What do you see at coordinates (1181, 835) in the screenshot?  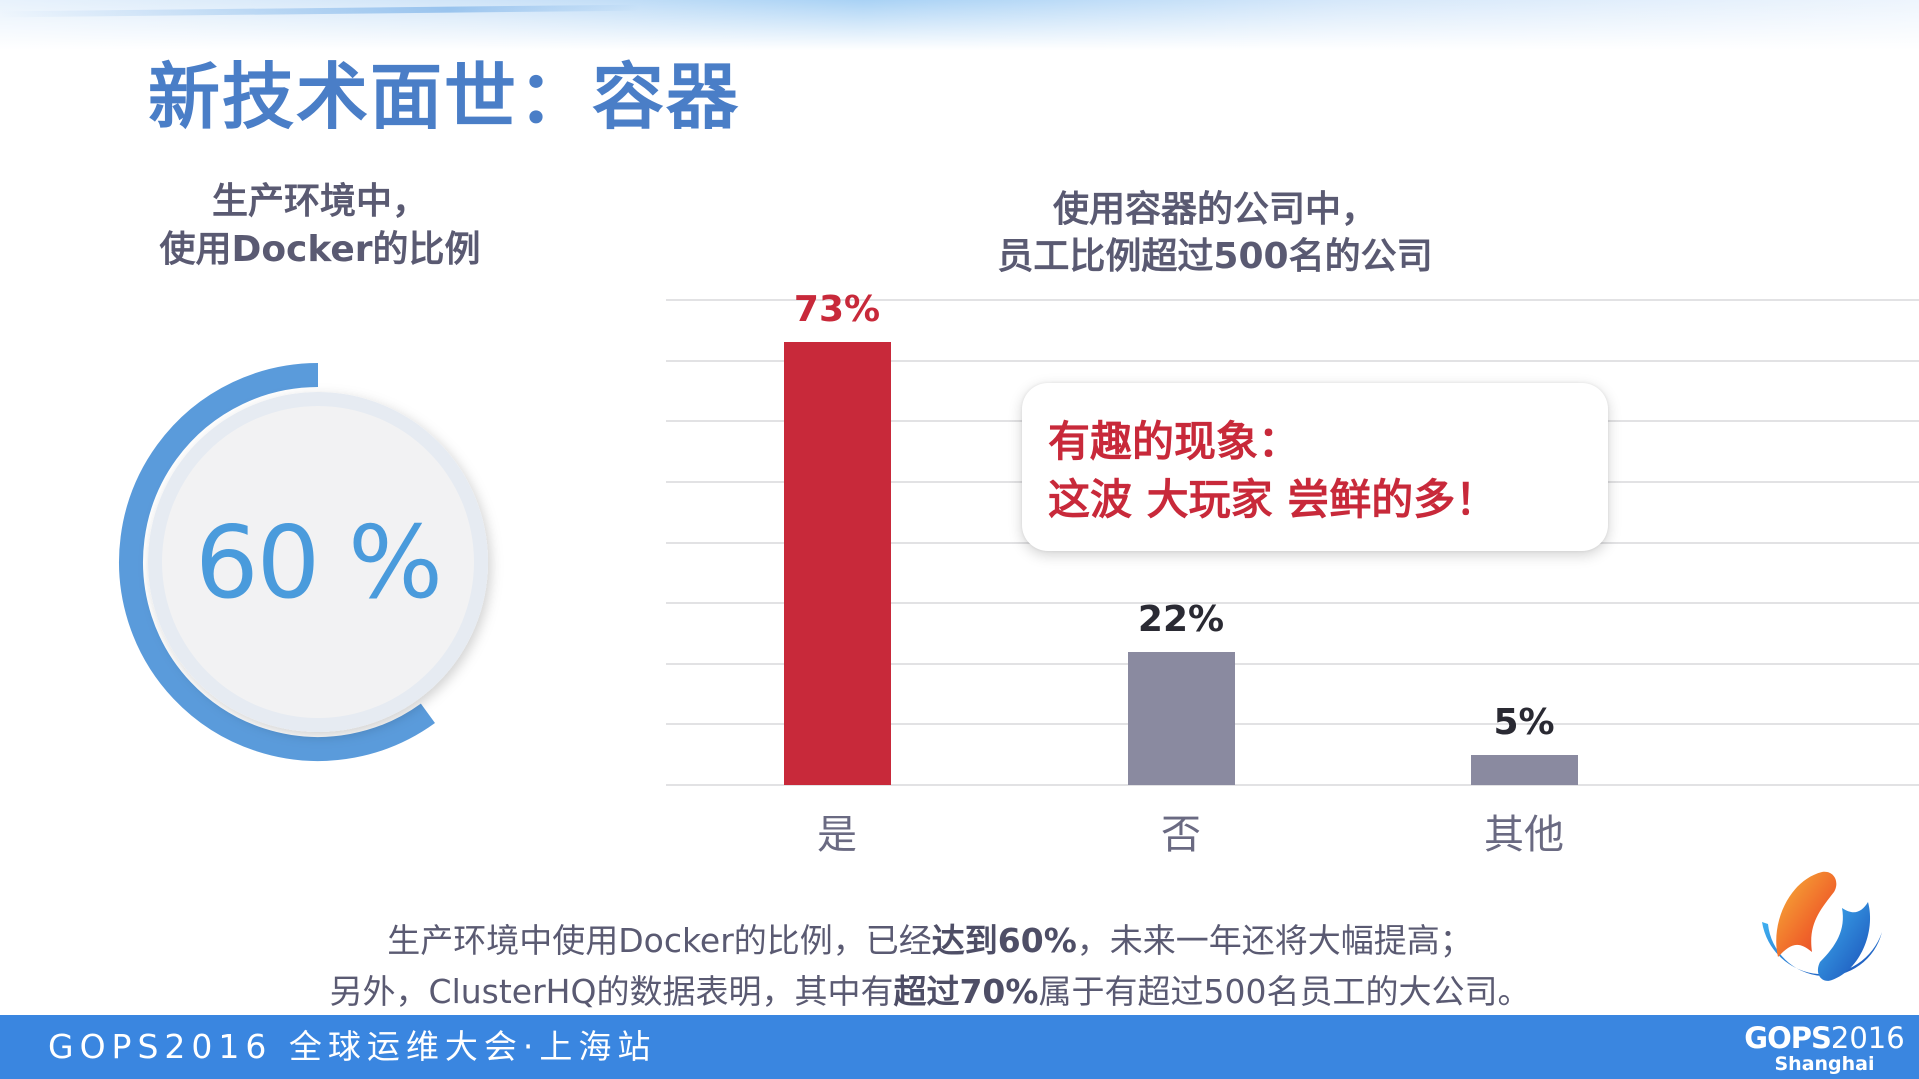 I see `category-label: 否` at bounding box center [1181, 835].